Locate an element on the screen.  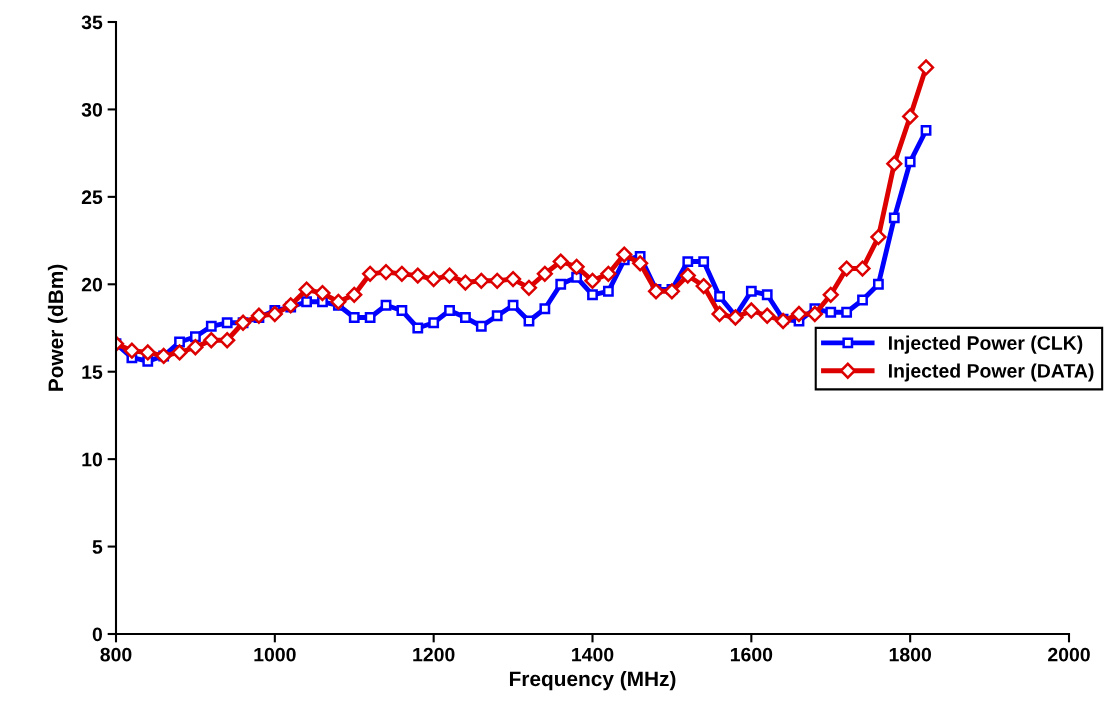
legend-label: Injected Power (DATA) is located at coordinates (991, 372).